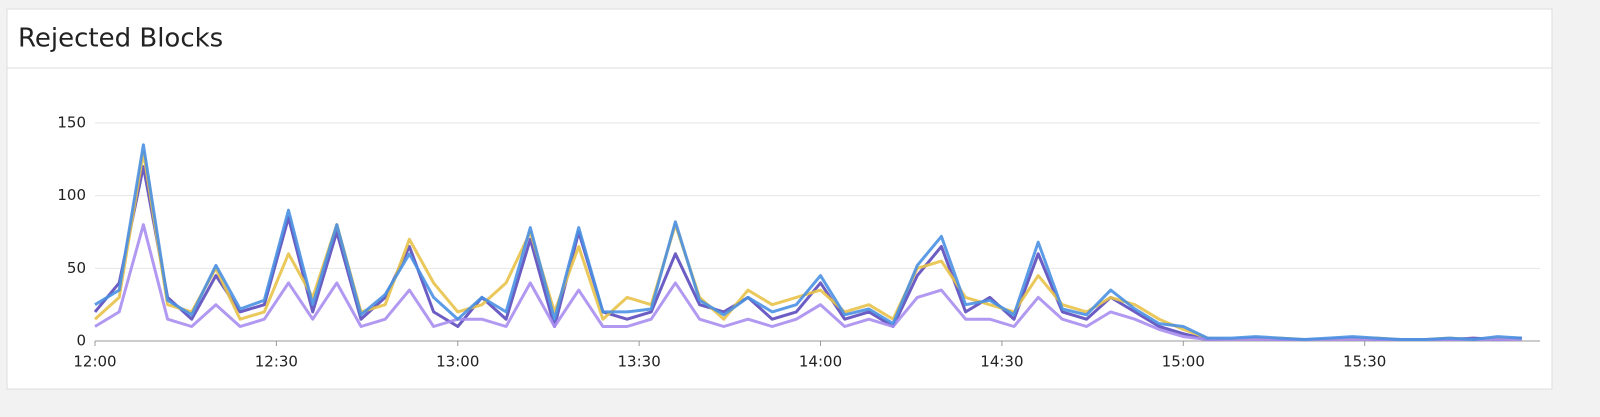 This screenshot has height=417, width=1600. What do you see at coordinates (1364, 362) in the screenshot?
I see `x-tick-label: 15:30` at bounding box center [1364, 362].